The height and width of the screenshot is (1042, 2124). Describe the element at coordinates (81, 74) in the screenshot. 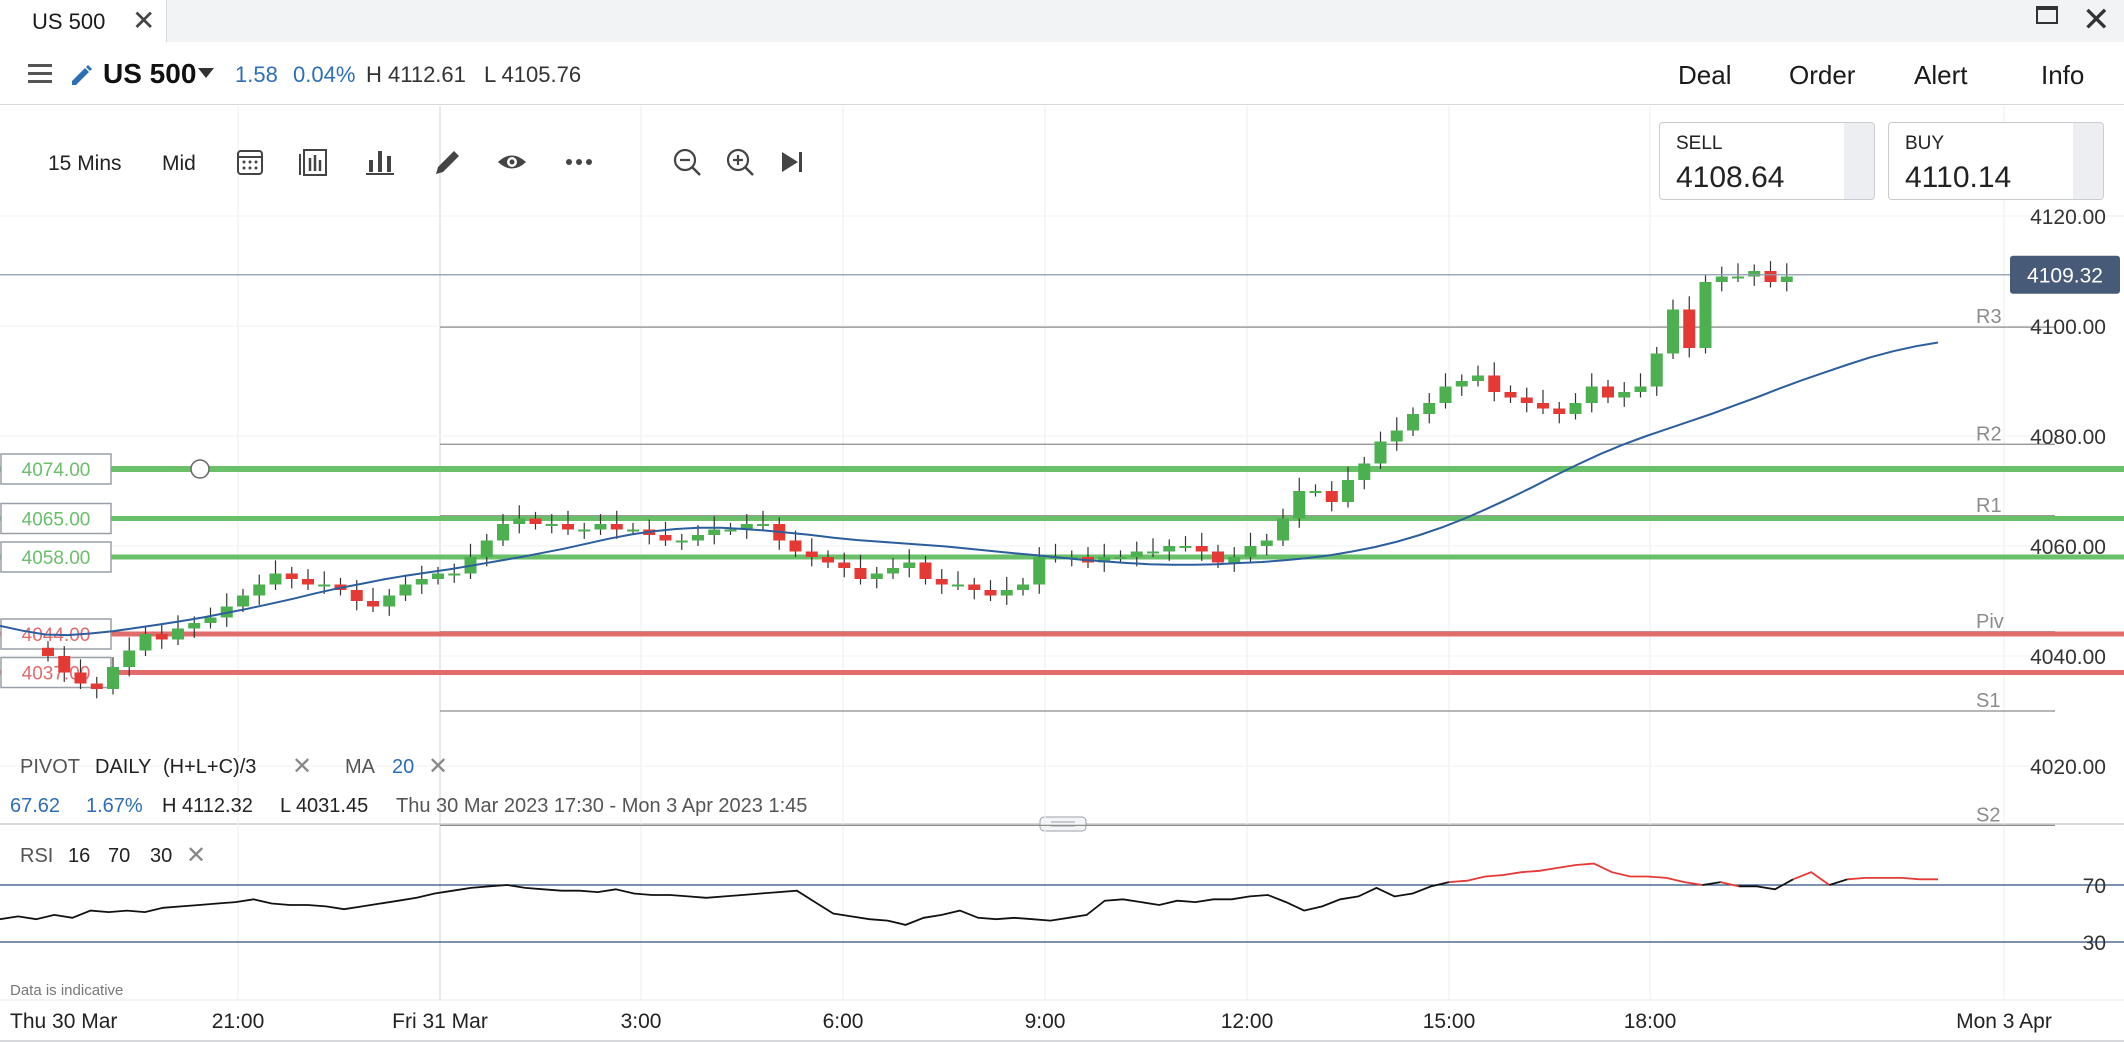

I see `pencil-edit-icon` at that location.